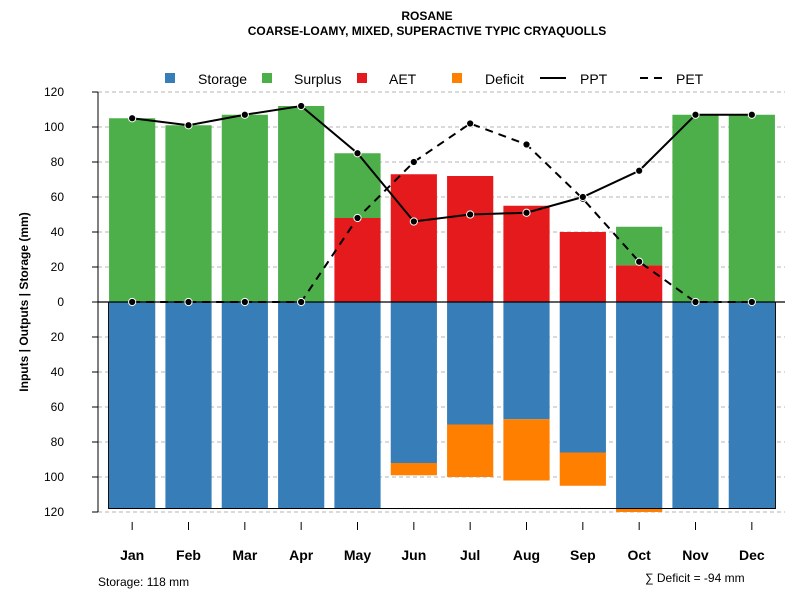 This screenshot has width=800, height=600. I want to click on bar-storage-mar, so click(244, 405).